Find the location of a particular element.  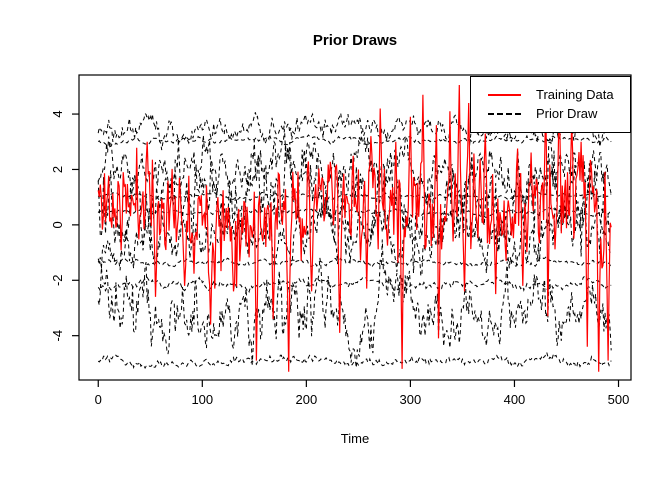

x-tick-label: 100 is located at coordinates (202, 399).